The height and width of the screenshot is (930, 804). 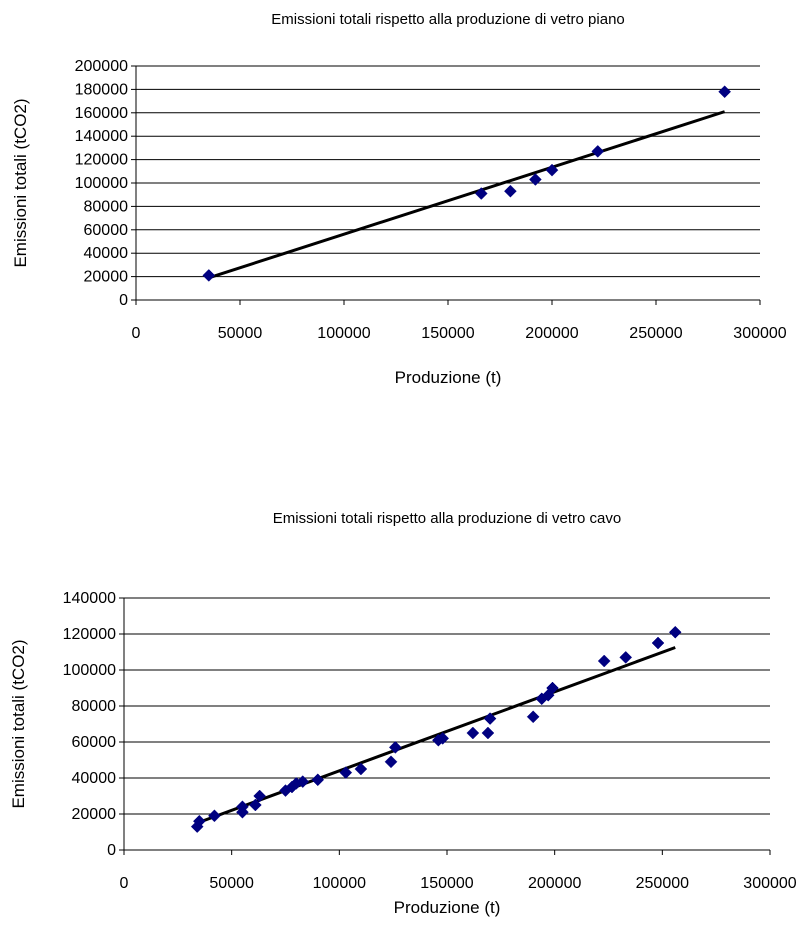 What do you see at coordinates (101, 113) in the screenshot?
I see `y-tick-label: 160000` at bounding box center [101, 113].